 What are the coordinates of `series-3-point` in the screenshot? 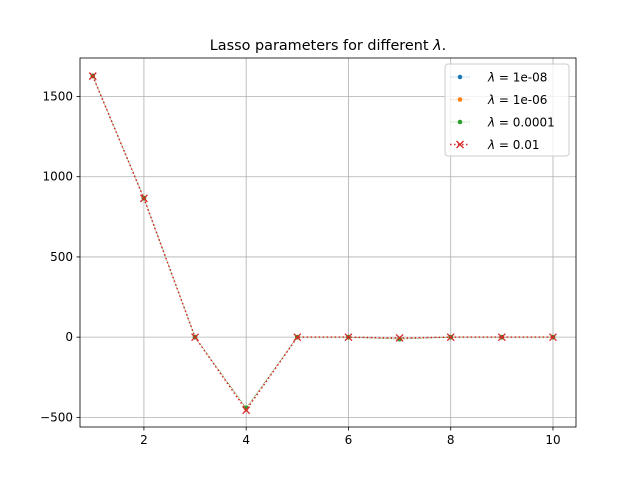 It's located at (399, 339).